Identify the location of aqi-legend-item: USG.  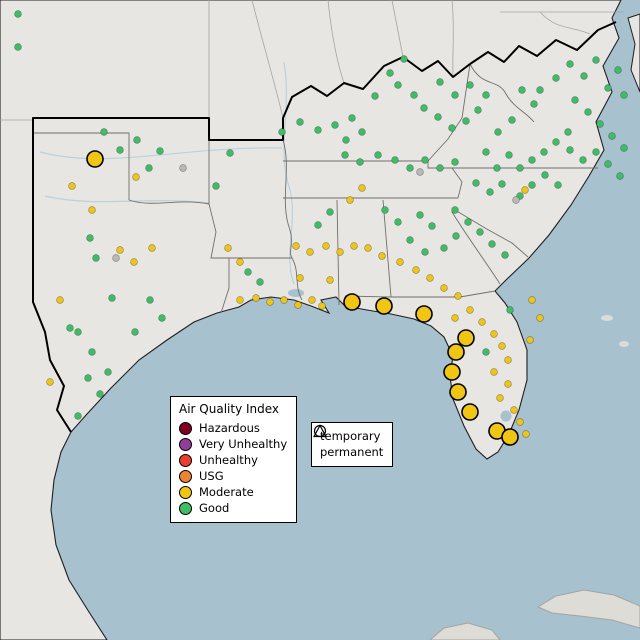
(233, 476).